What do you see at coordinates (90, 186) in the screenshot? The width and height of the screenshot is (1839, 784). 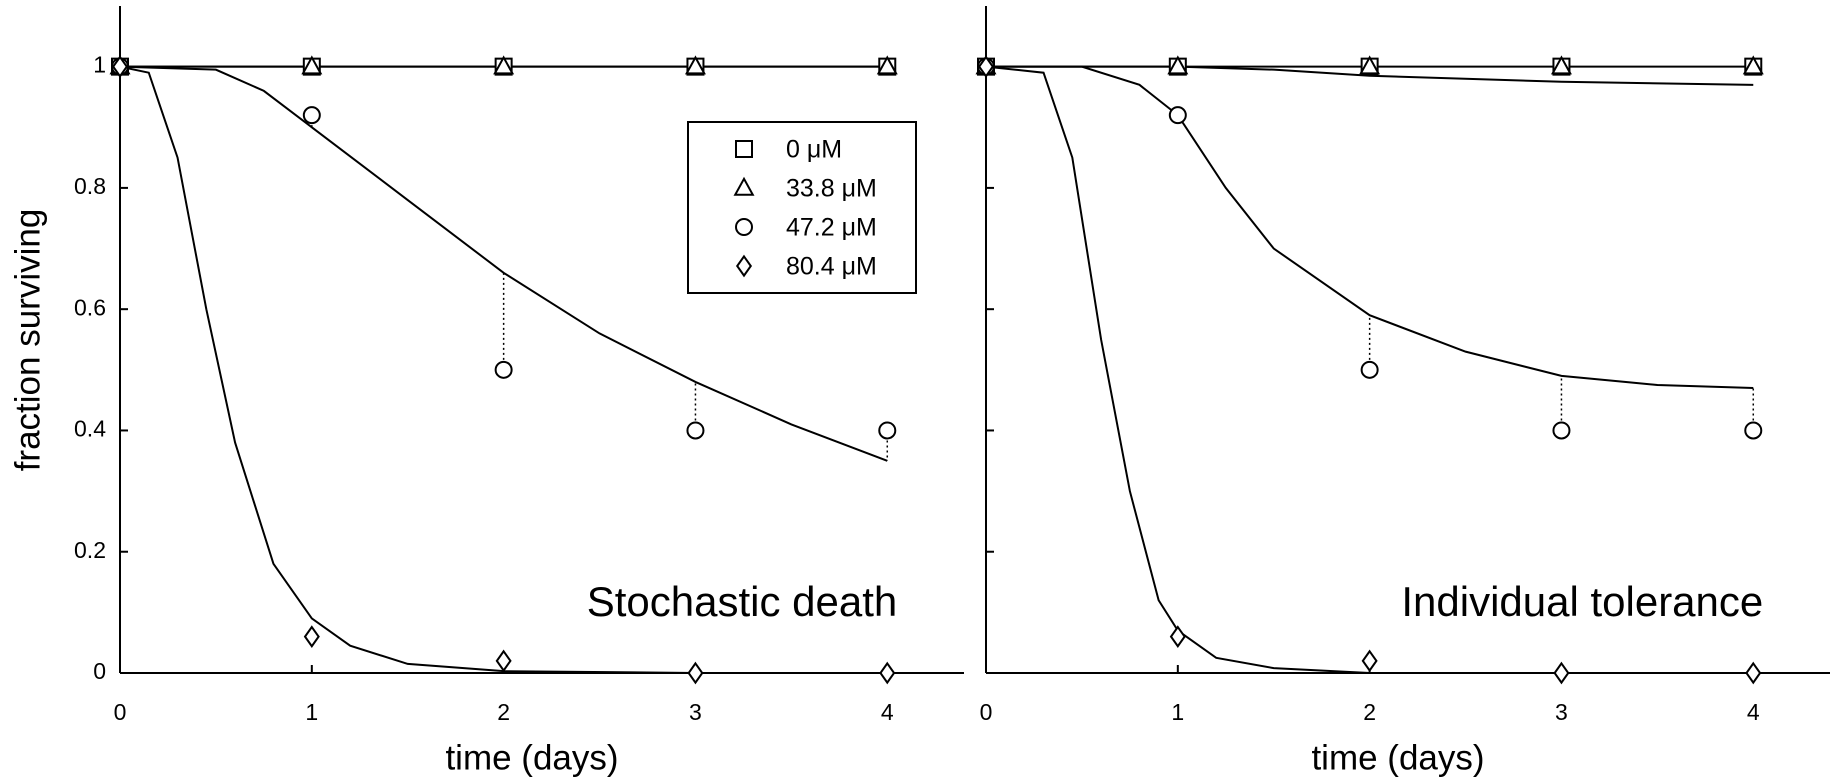 I see `y-tick-label: 0.8` at bounding box center [90, 186].